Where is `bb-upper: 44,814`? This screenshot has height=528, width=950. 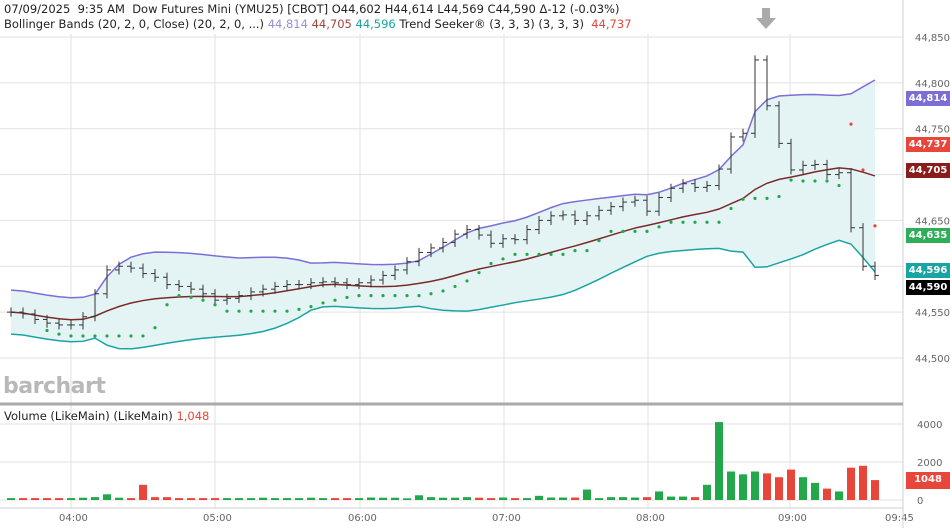 bb-upper: 44,814 is located at coordinates (287, 24).